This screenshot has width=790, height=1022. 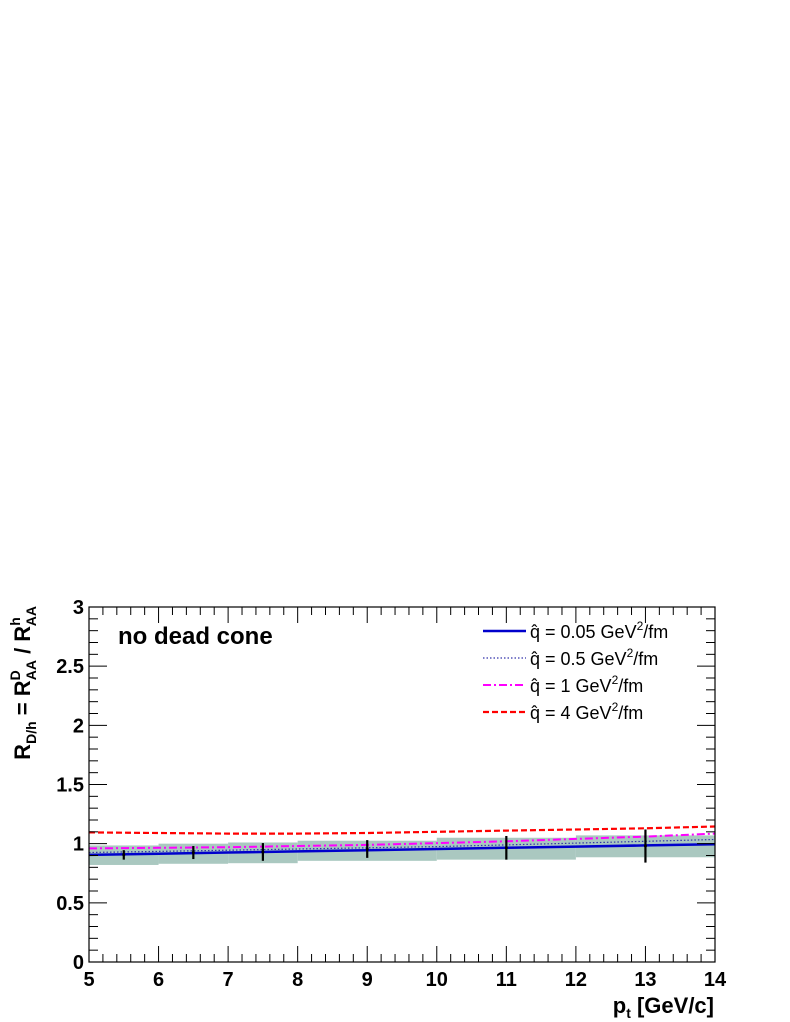 I want to click on x-axis-title: pt [GeV/c], so click(x=663, y=1007).